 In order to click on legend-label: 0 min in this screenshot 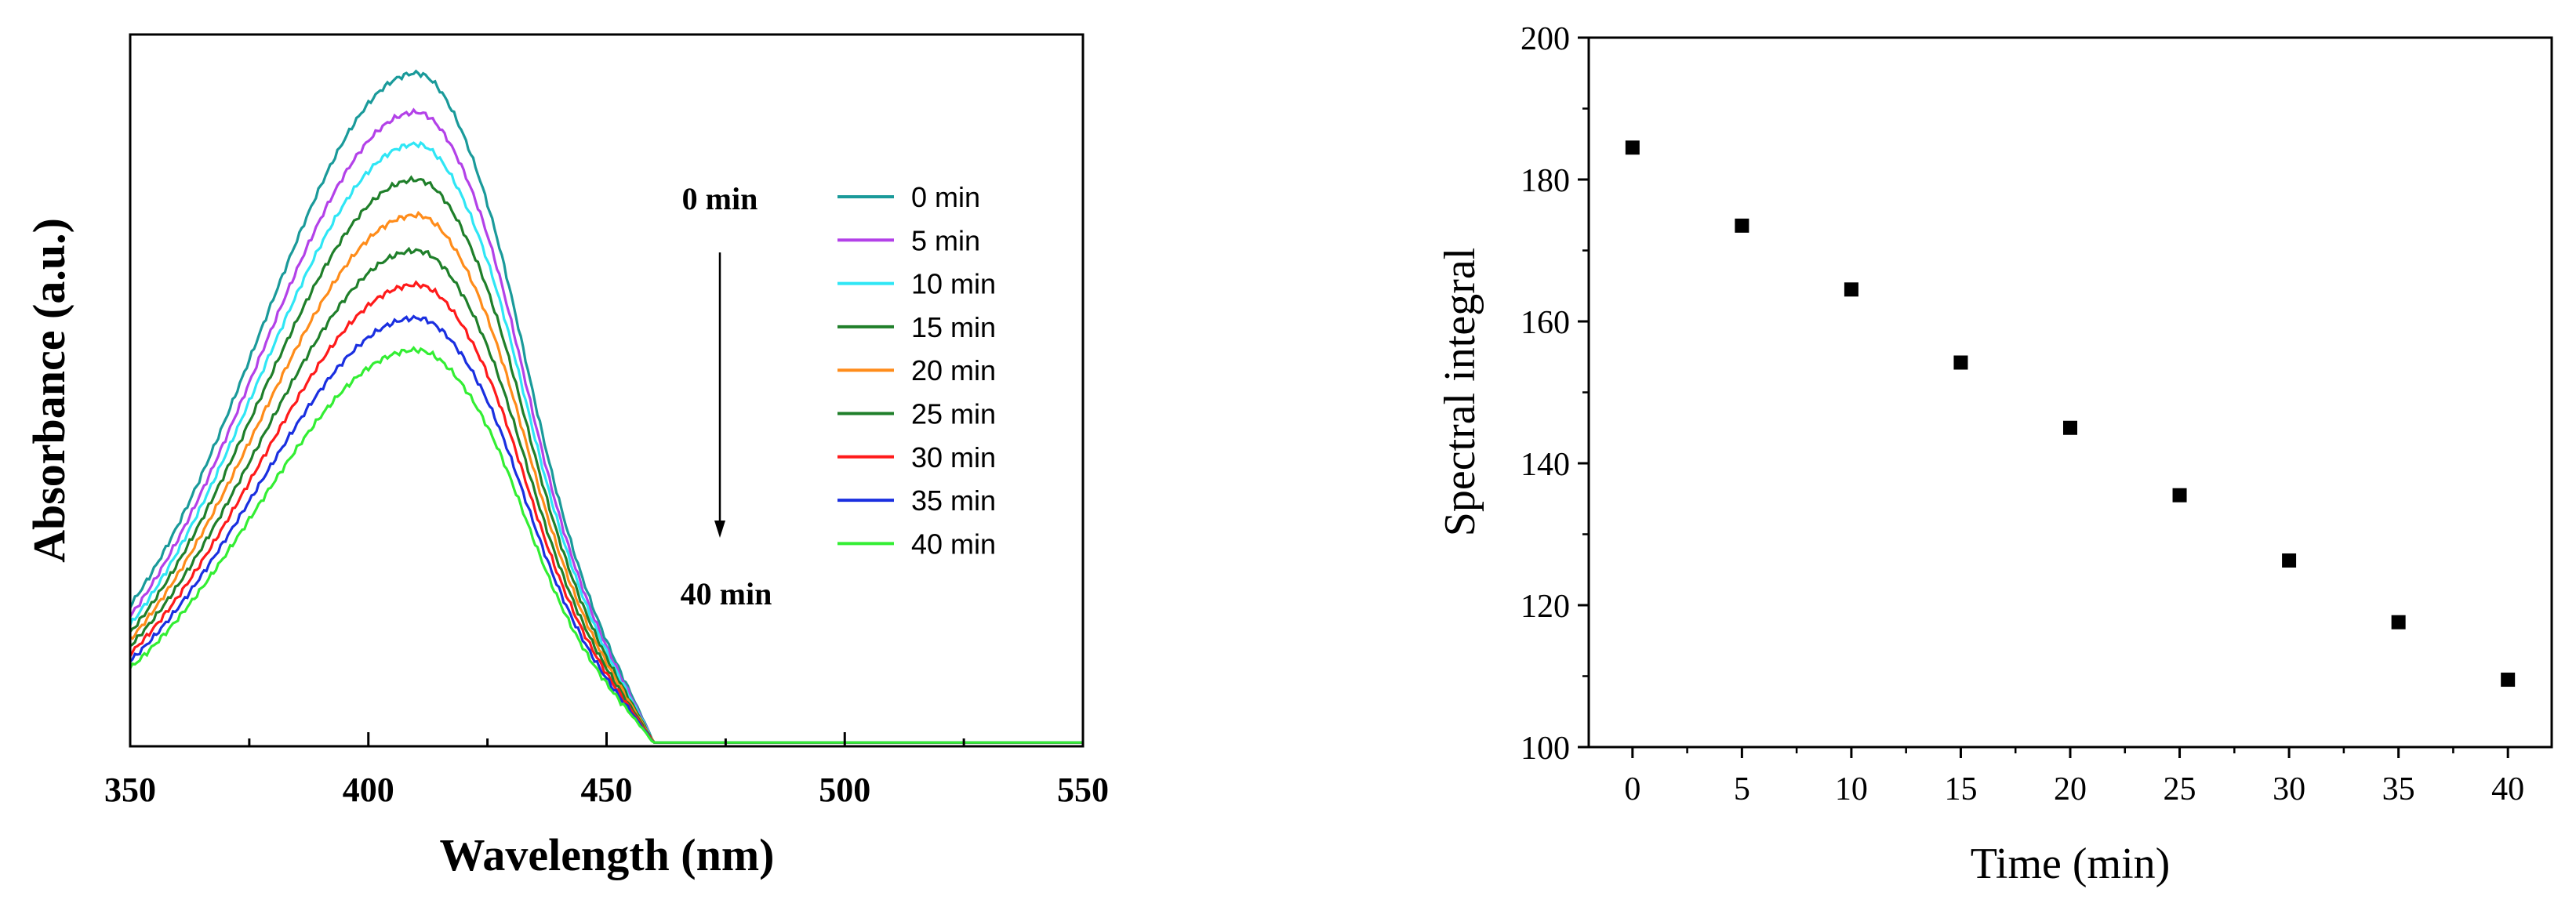, I will do `click(945, 197)`.